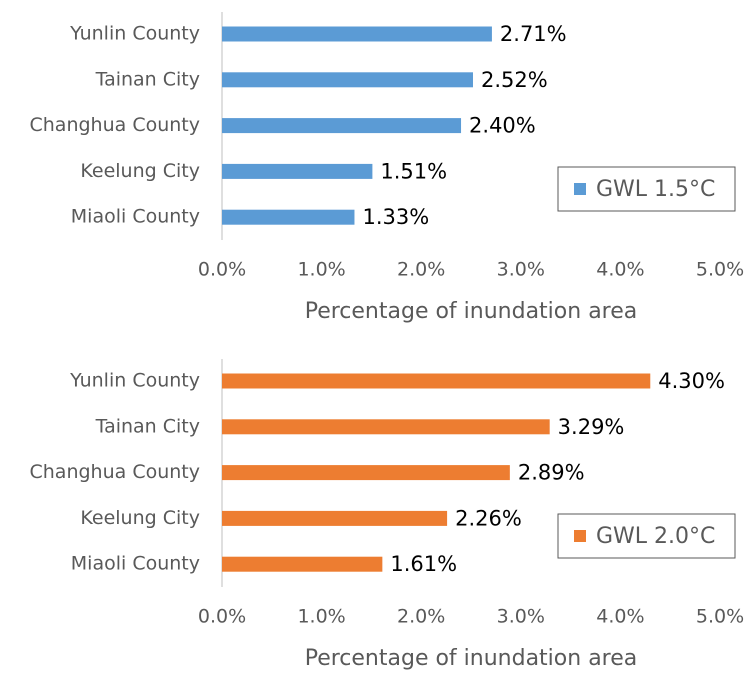 The width and height of the screenshot is (750, 675). Describe the element at coordinates (655, 189) in the screenshot. I see `legend-label: GWL 1.5°C` at that location.